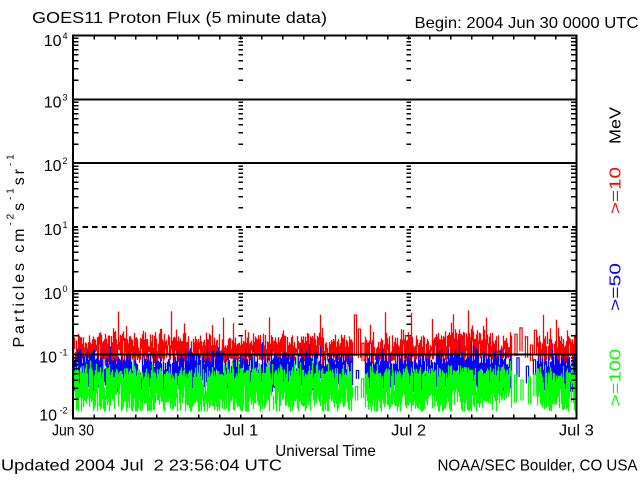  Describe the element at coordinates (616, 190) in the screenshot. I see `svg-text: >=10` at that location.